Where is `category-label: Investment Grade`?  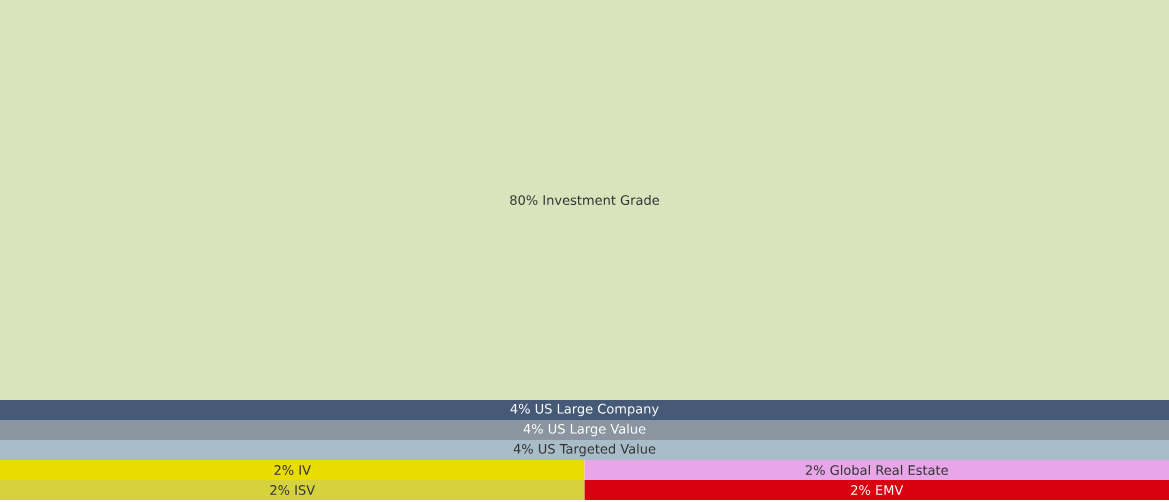 category-label: Investment Grade is located at coordinates (601, 200).